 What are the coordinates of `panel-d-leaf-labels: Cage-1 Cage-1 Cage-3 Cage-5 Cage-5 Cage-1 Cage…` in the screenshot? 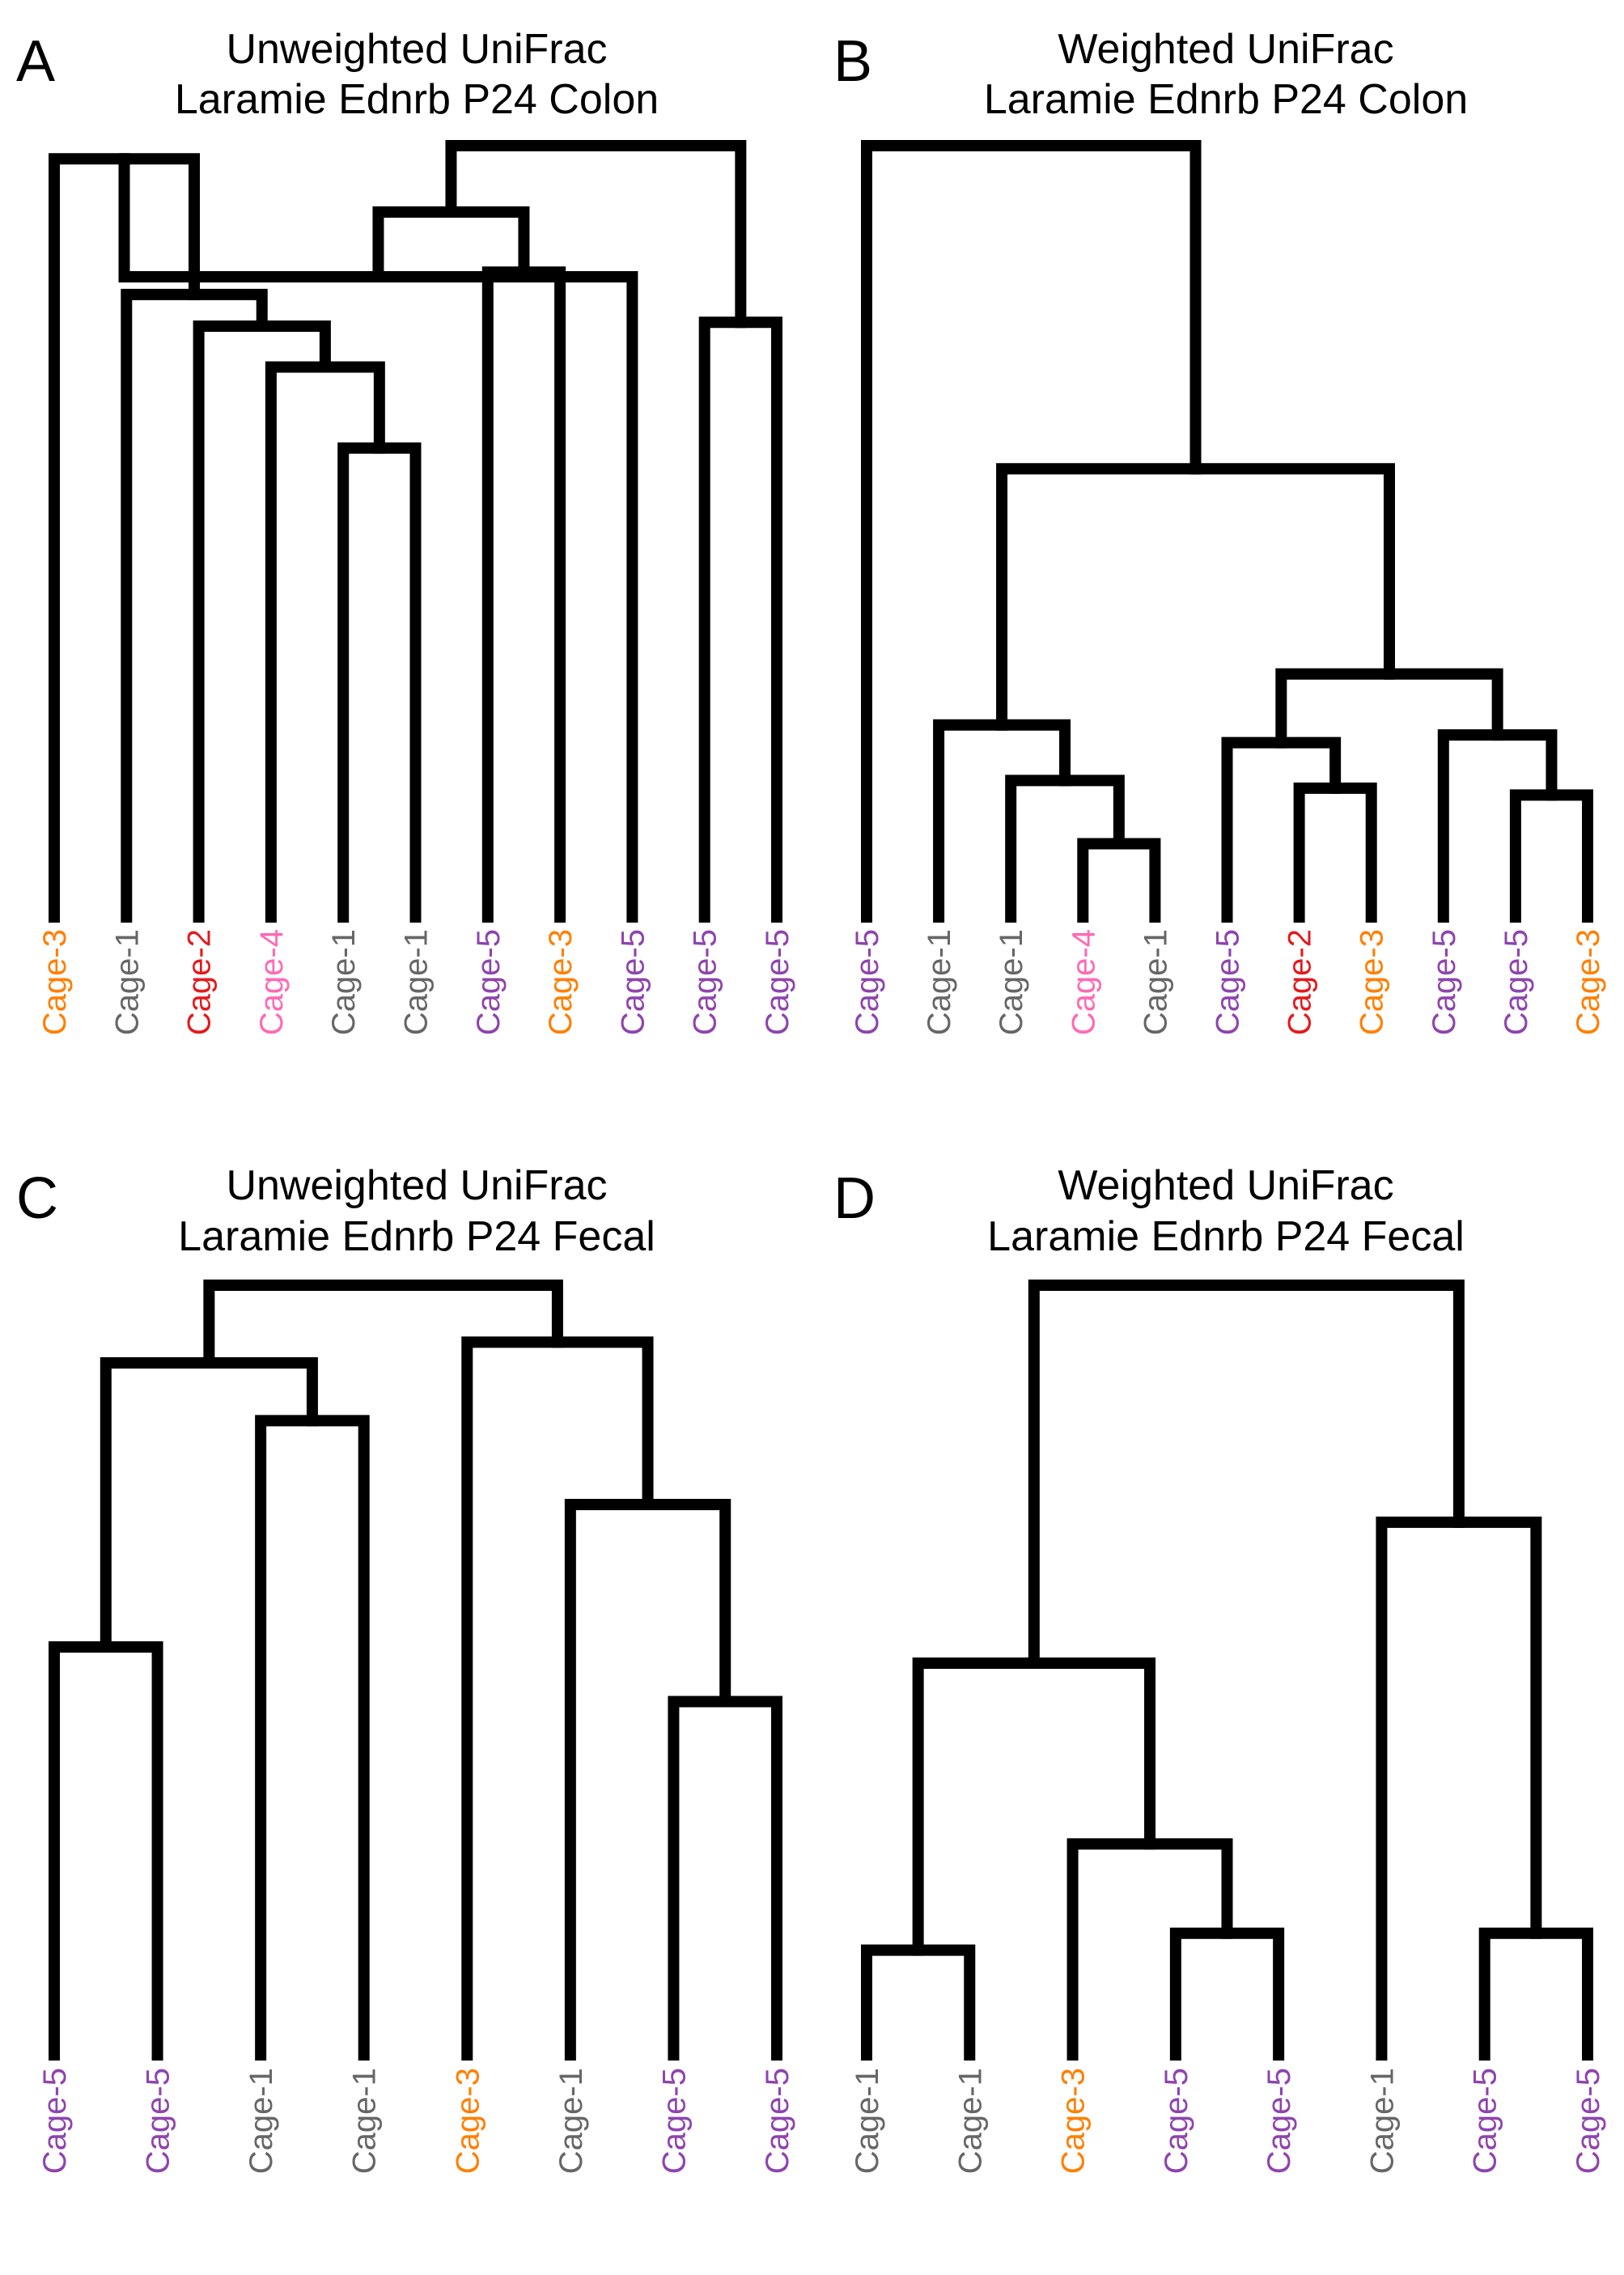 It's located at (1228, 2121).